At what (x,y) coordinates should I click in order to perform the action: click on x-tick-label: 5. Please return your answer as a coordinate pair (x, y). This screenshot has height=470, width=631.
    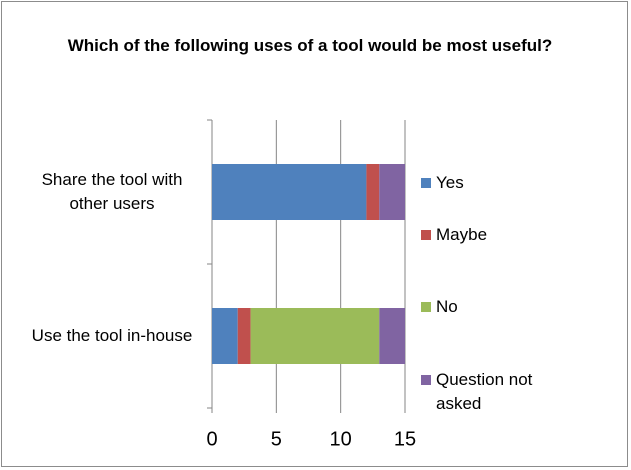
    Looking at the image, I should click on (276, 439).